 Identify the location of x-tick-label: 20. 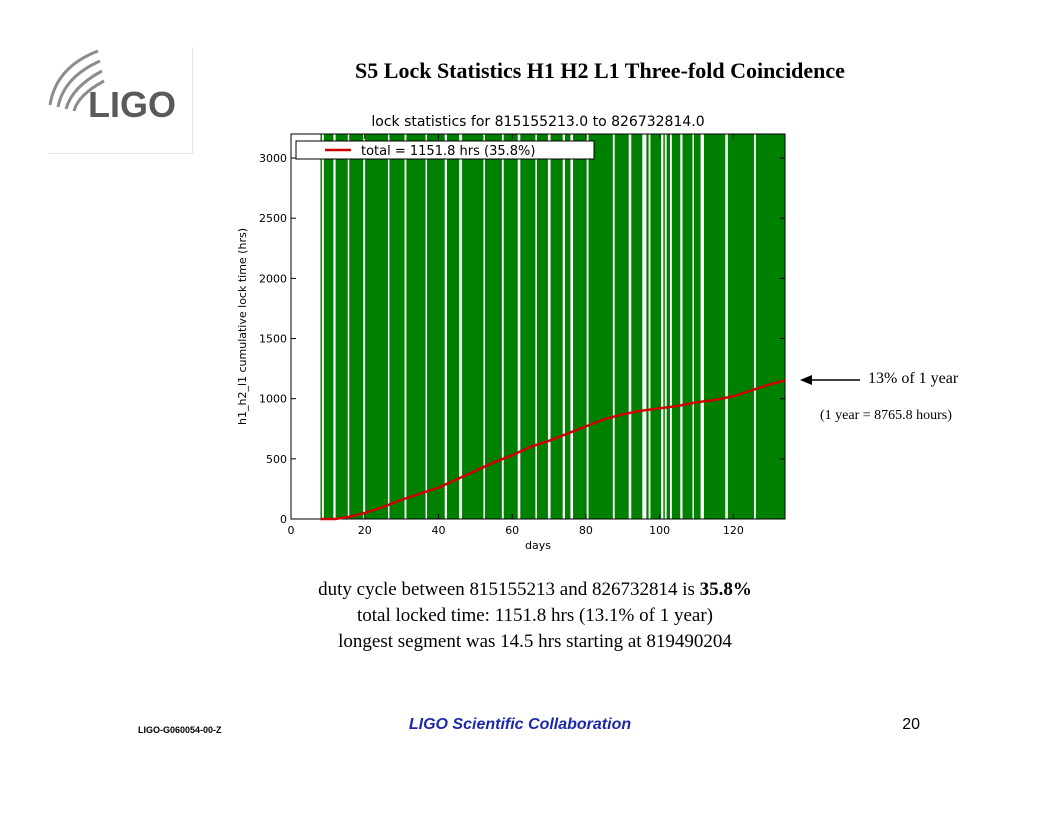
(365, 530).